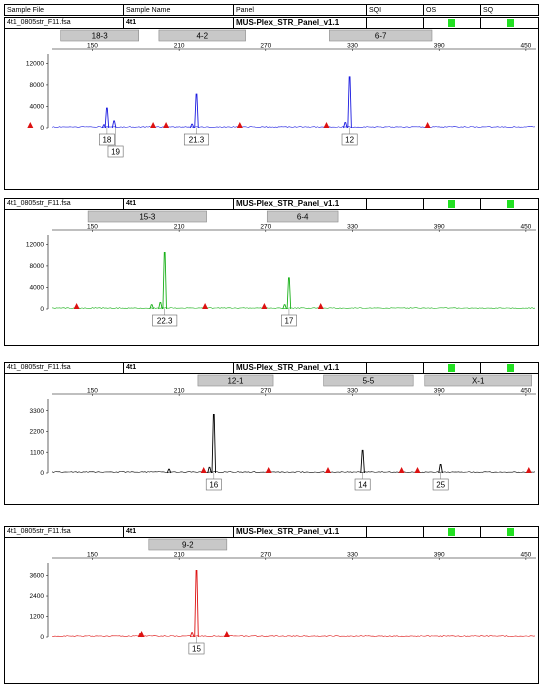  Describe the element at coordinates (42, 637) in the screenshot. I see `y-tick-label: 0` at that location.